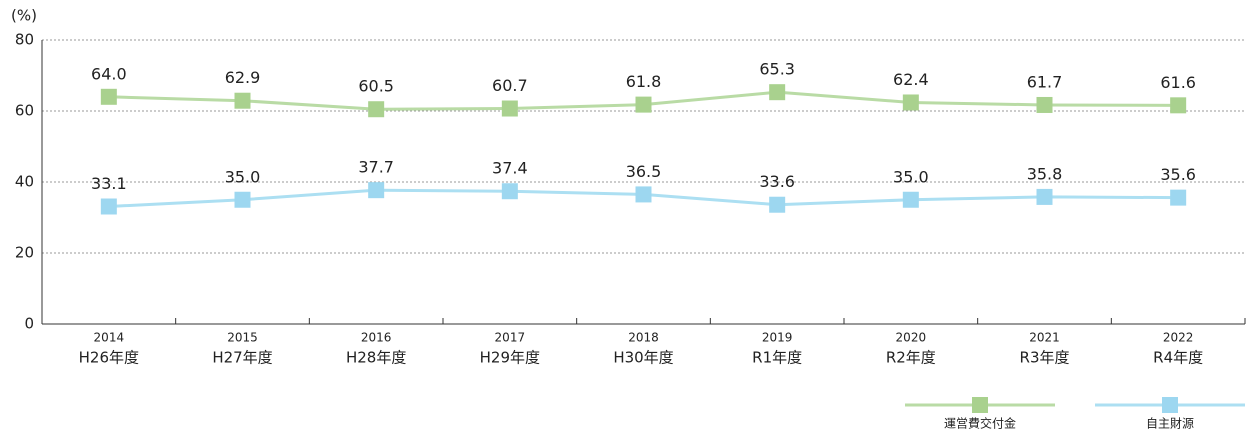 Image resolution: width=1247 pixels, height=432 pixels. I want to click on x-tick-label: 2019, so click(777, 338).